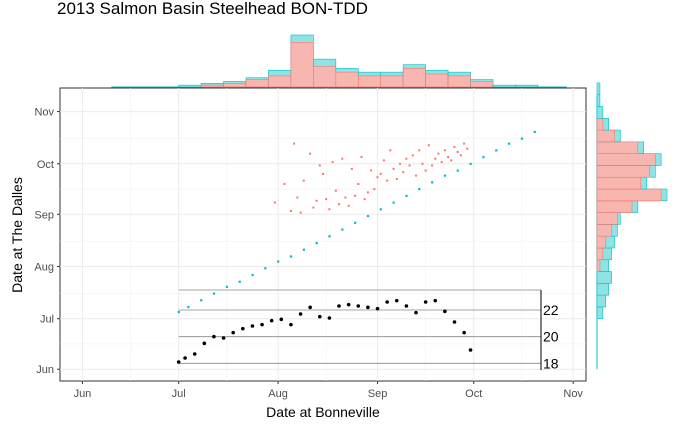 This screenshot has height=432, width=700. What do you see at coordinates (212, 9) in the screenshot?
I see `chart-title: 2013 Salmon Basin Steelhead BON-TDD` at bounding box center [212, 9].